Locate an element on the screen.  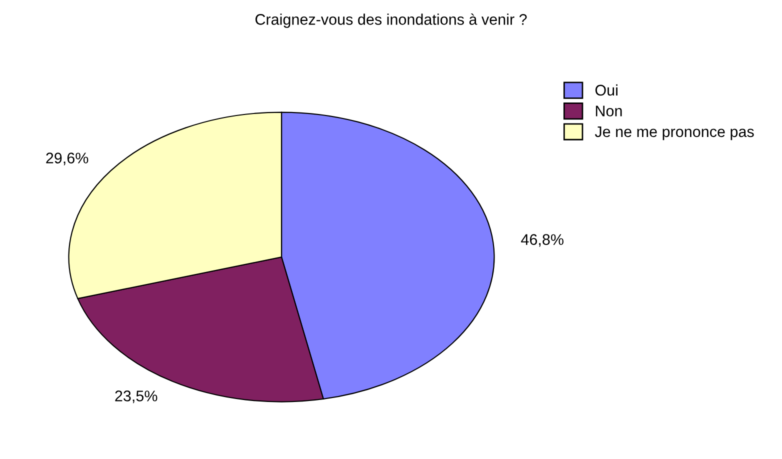
data-label: 46,8% is located at coordinates (542, 240).